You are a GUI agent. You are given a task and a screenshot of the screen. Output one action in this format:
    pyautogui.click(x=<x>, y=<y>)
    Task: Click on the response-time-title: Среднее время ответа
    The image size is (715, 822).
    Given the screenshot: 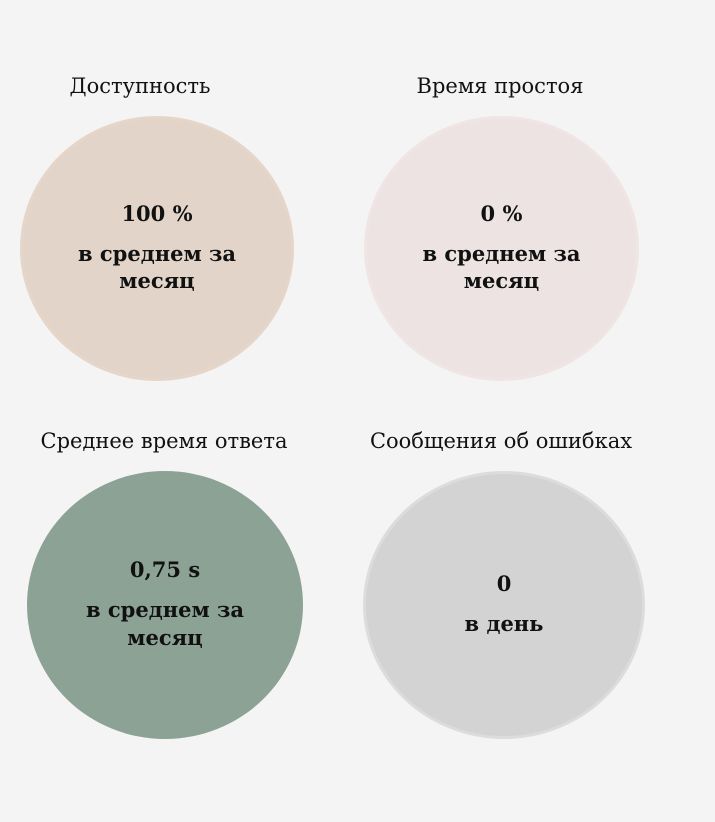 What is the action you would take?
    pyautogui.click(x=164, y=441)
    